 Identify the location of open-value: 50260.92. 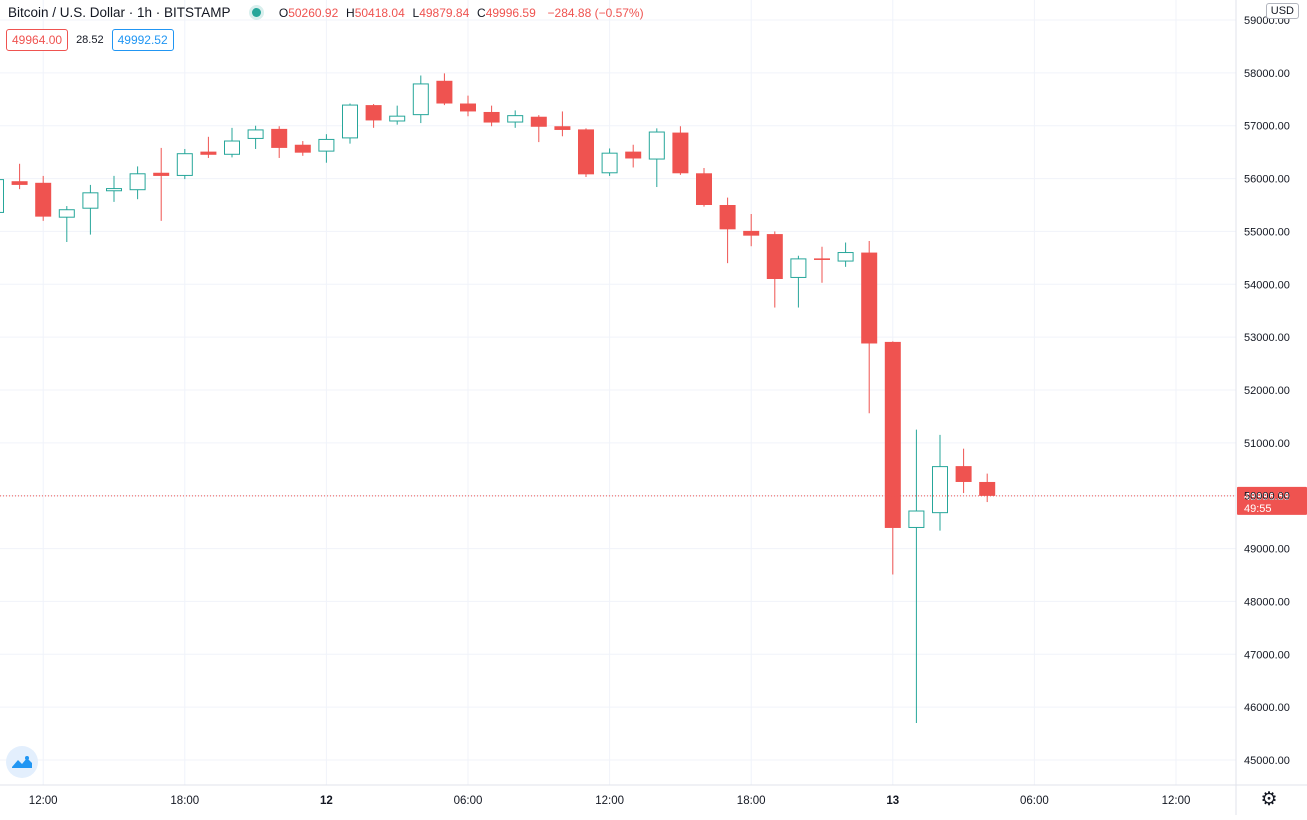
(313, 13).